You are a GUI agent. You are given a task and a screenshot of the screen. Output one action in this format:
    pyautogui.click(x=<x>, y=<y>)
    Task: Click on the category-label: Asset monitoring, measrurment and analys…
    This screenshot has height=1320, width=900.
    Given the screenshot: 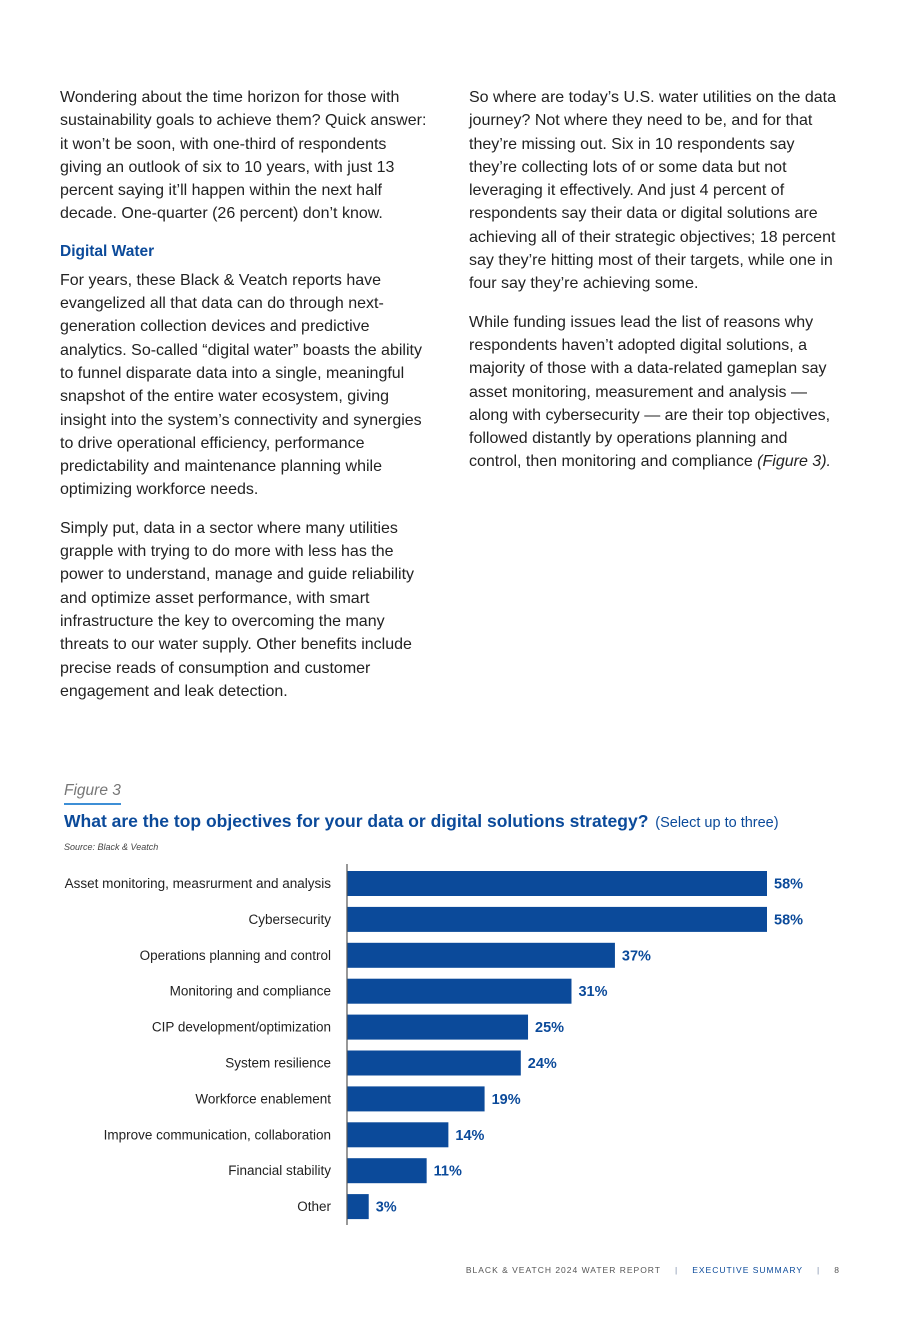 What is the action you would take?
    pyautogui.click(x=198, y=883)
    